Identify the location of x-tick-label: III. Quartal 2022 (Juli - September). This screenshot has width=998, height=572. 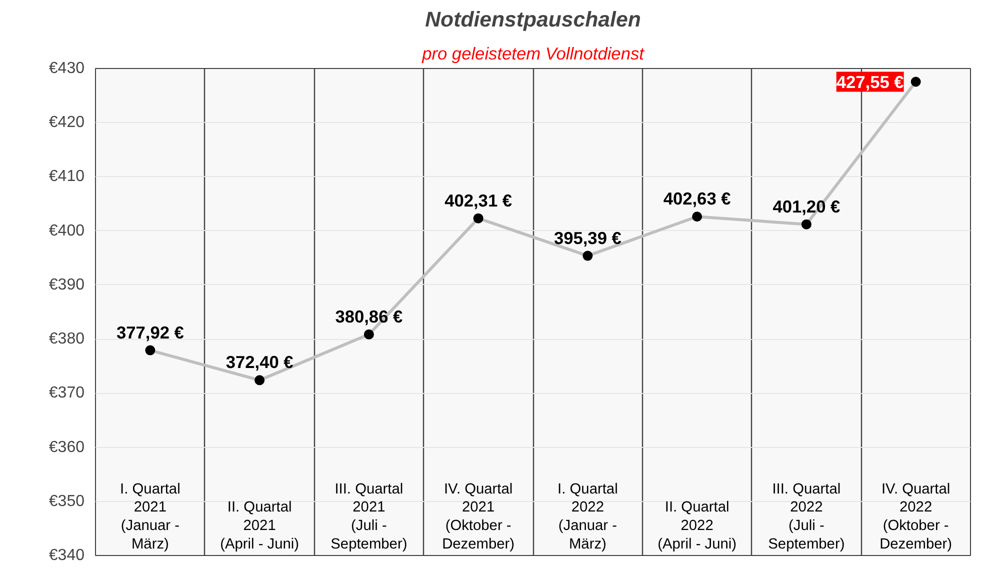
(806, 516).